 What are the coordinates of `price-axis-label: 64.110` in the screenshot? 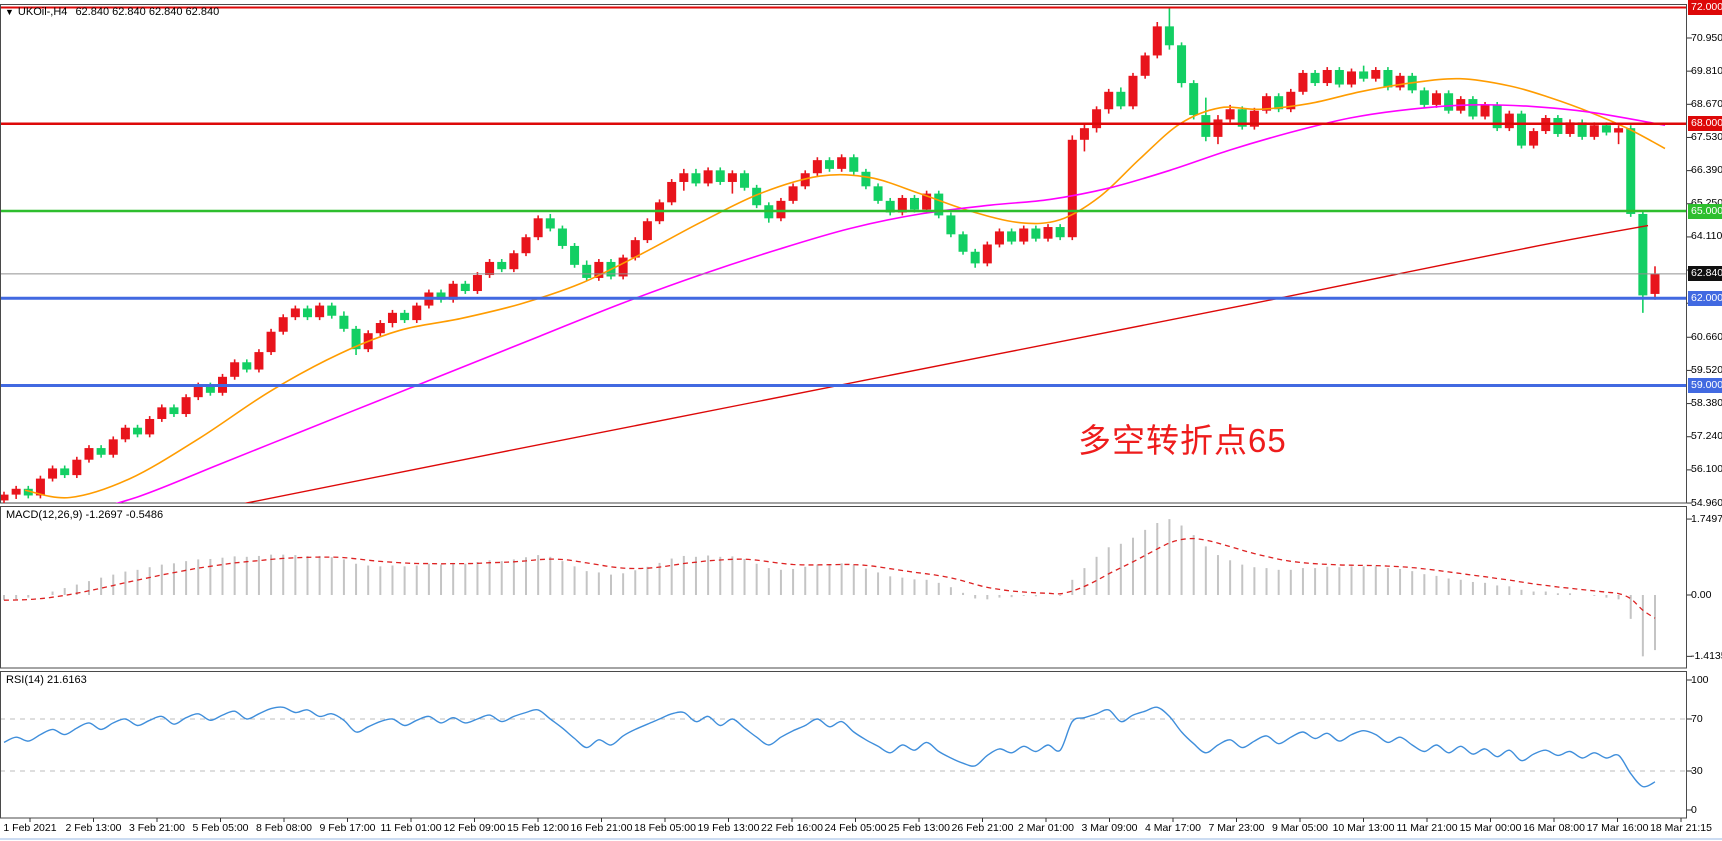 It's located at (1706, 236).